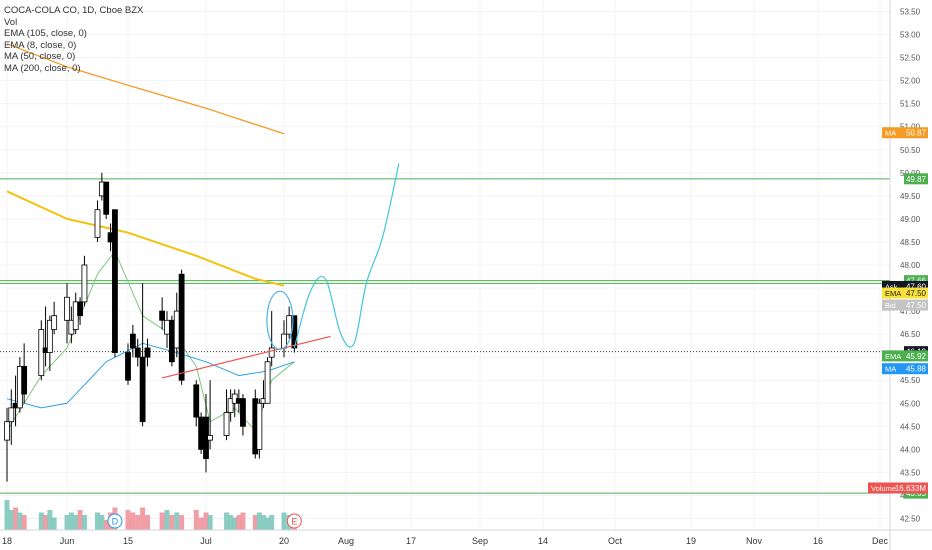 The image size is (932, 550). Describe the element at coordinates (45, 33) in the screenshot. I see `legend-ema105: EMA (105, close, 0)` at that location.